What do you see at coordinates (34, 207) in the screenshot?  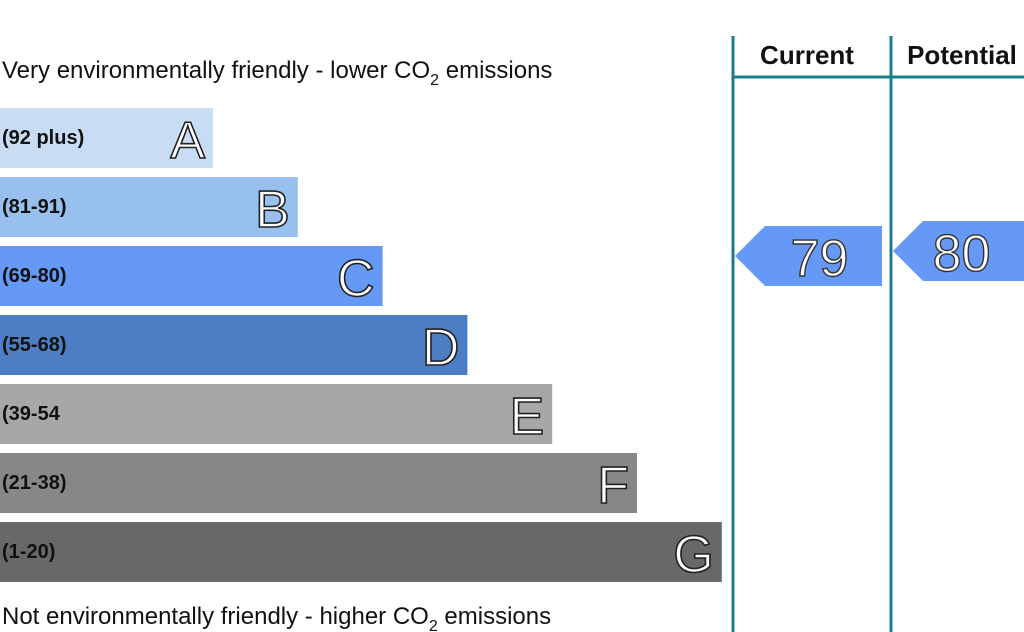 I see `band-range: (81-91)` at bounding box center [34, 207].